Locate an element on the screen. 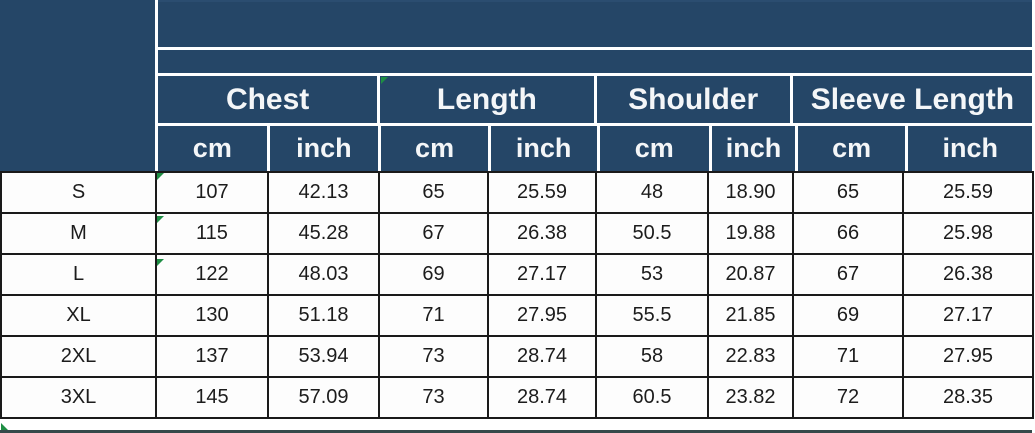  unit-header-sleeve-inch: inch is located at coordinates (970, 148).